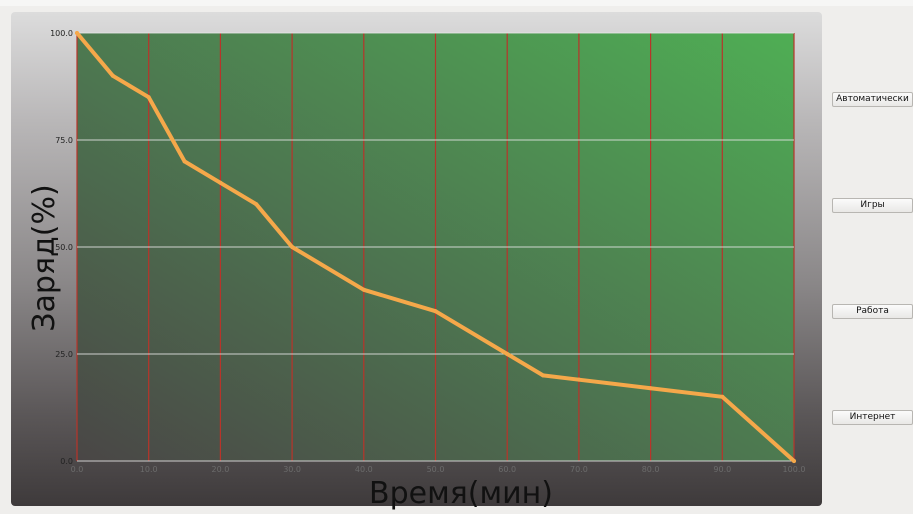  What do you see at coordinates (872, 99) in the screenshot?
I see `auto-mode-button: Автоматически` at bounding box center [872, 99].